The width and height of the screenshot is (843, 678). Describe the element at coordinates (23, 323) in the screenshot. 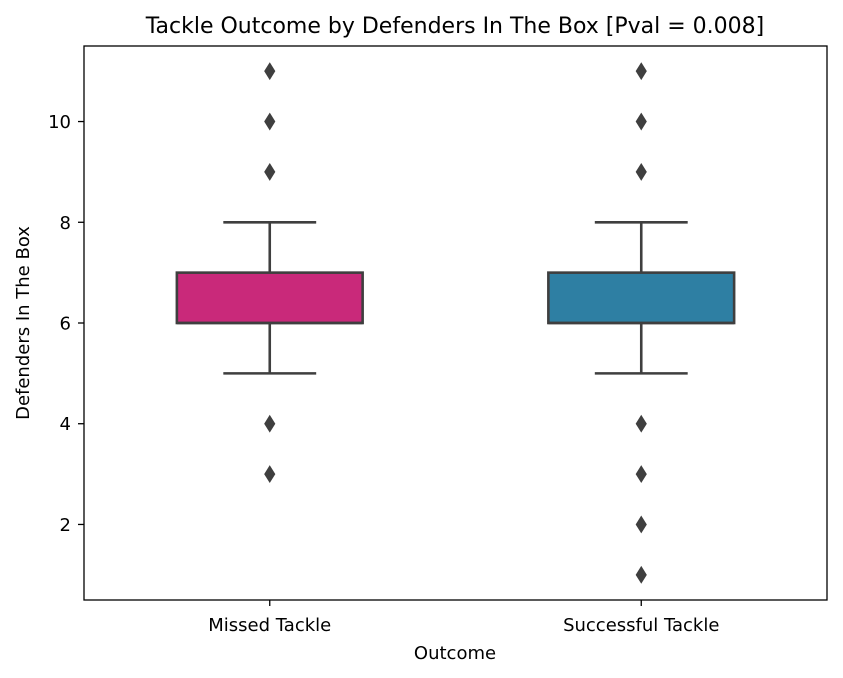

I see `y-axis-label: Defenders In The Box` at that location.